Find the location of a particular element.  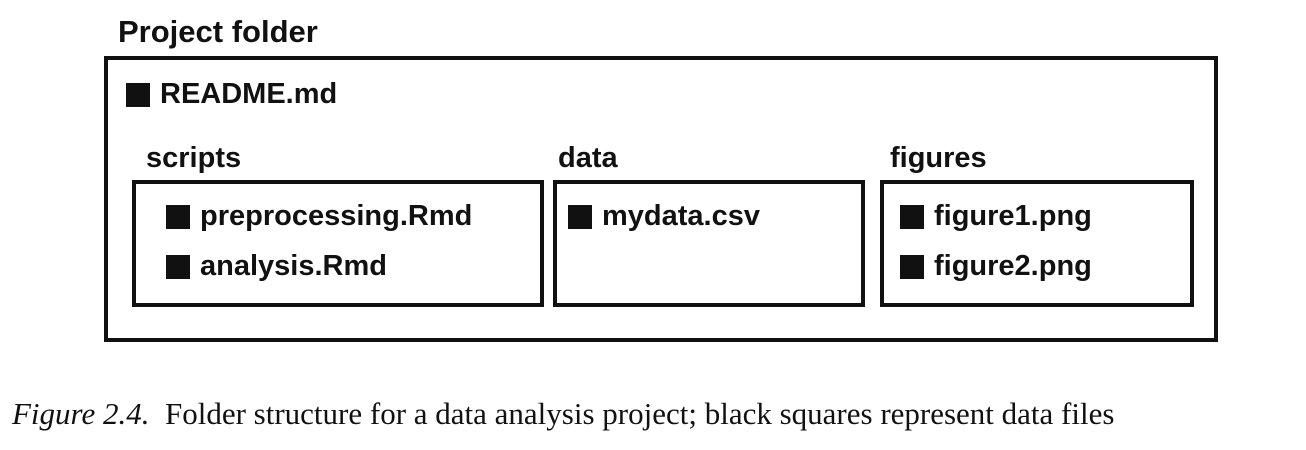

scripts-file-2: analysis.Rmd is located at coordinates (276, 266).